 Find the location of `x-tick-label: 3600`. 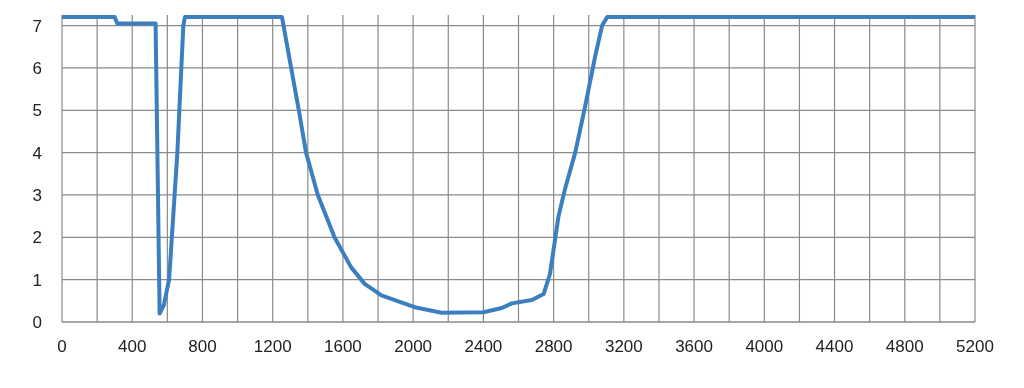

x-tick-label: 3600 is located at coordinates (694, 347).